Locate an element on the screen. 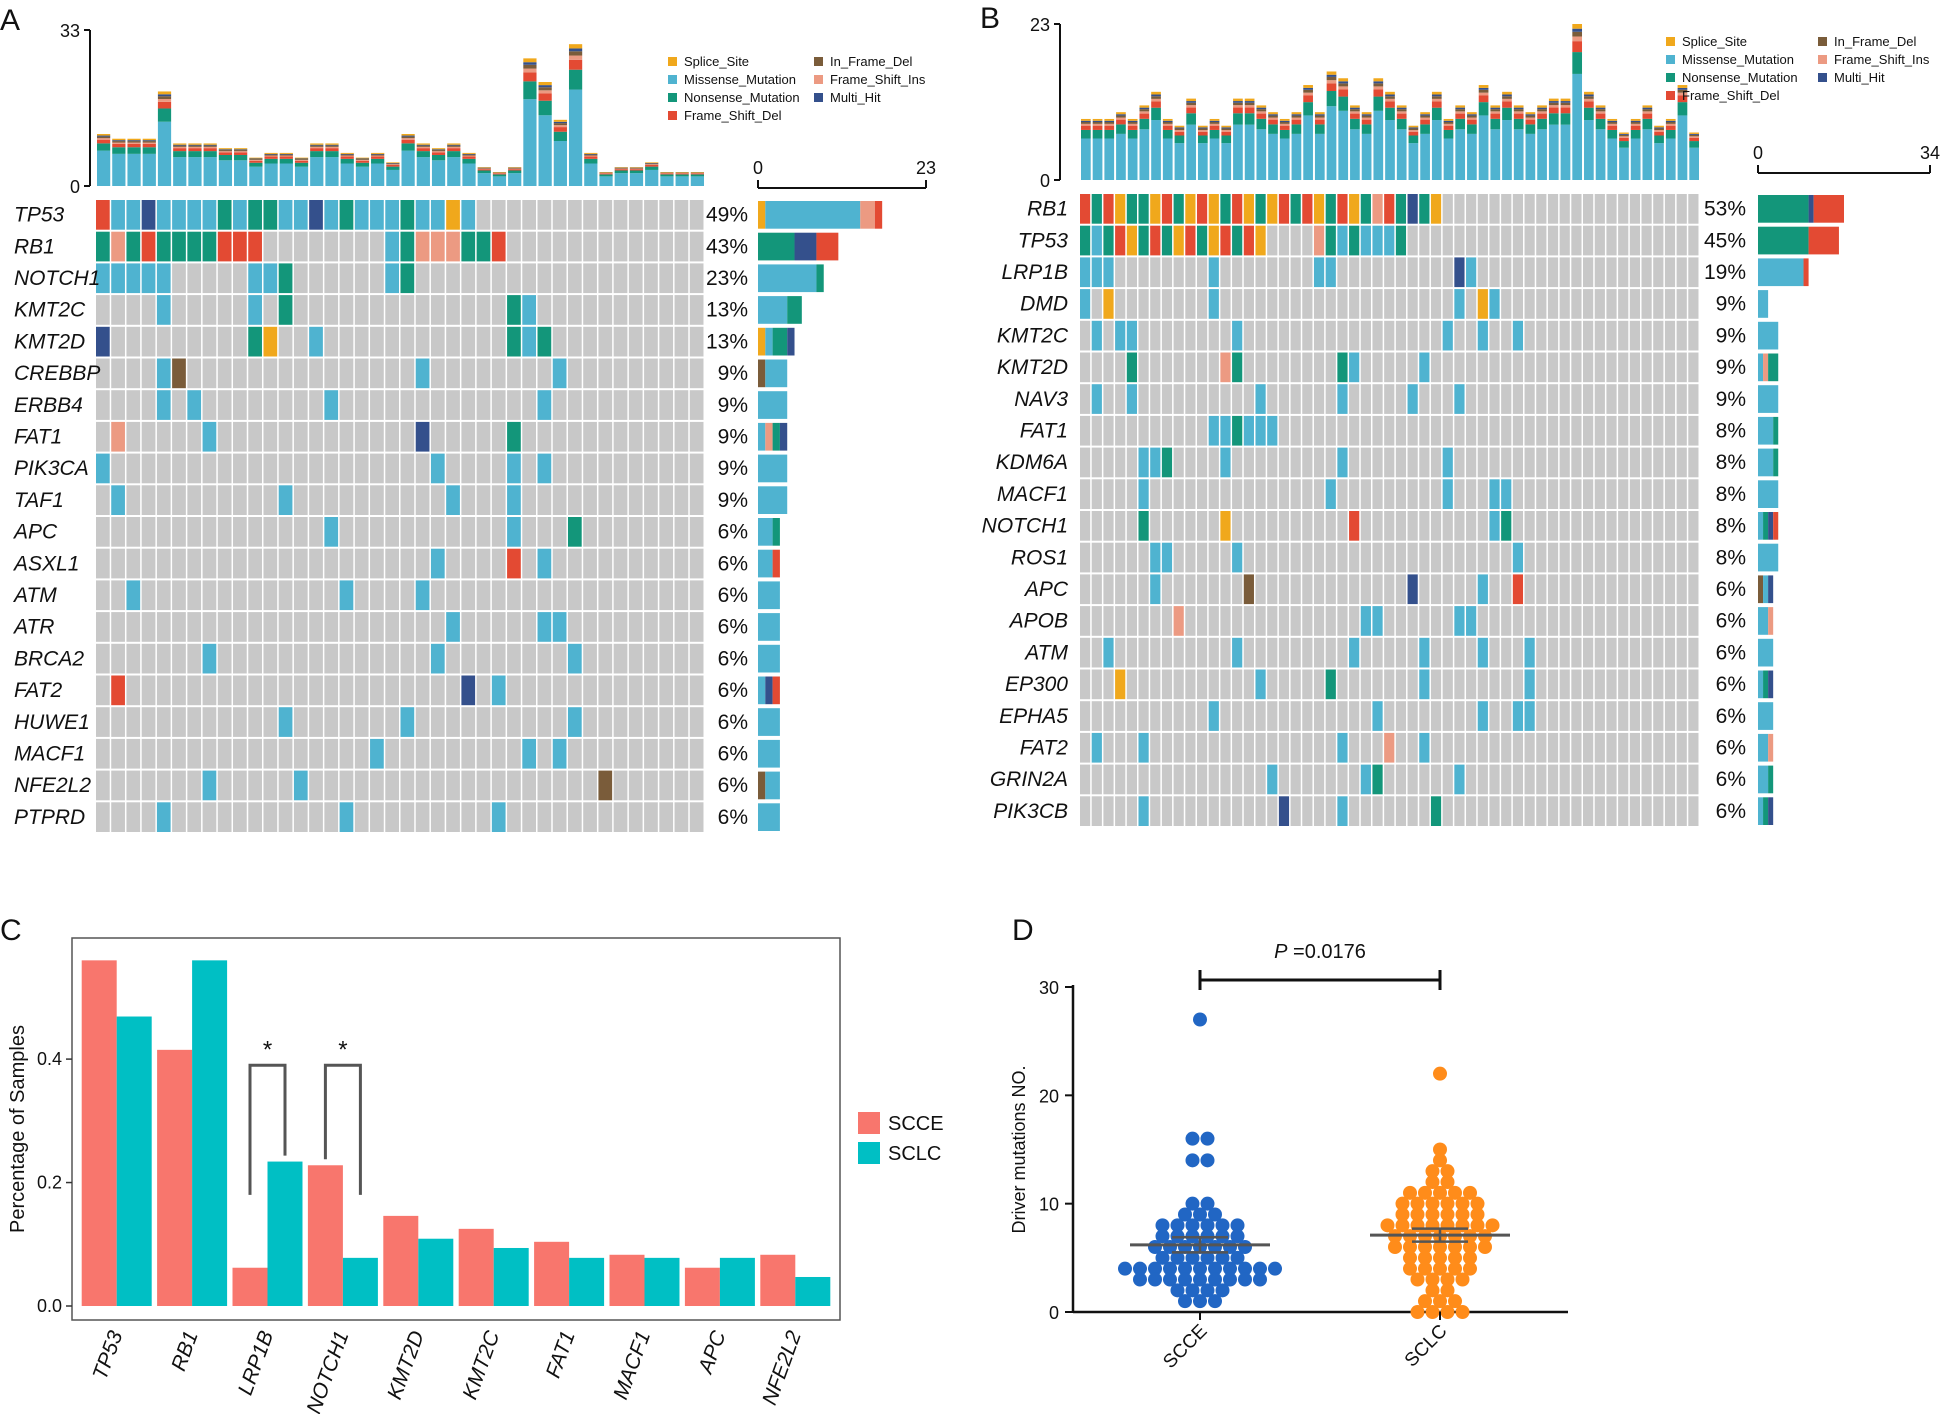  gene-percent: 8% is located at coordinates (1731, 557).